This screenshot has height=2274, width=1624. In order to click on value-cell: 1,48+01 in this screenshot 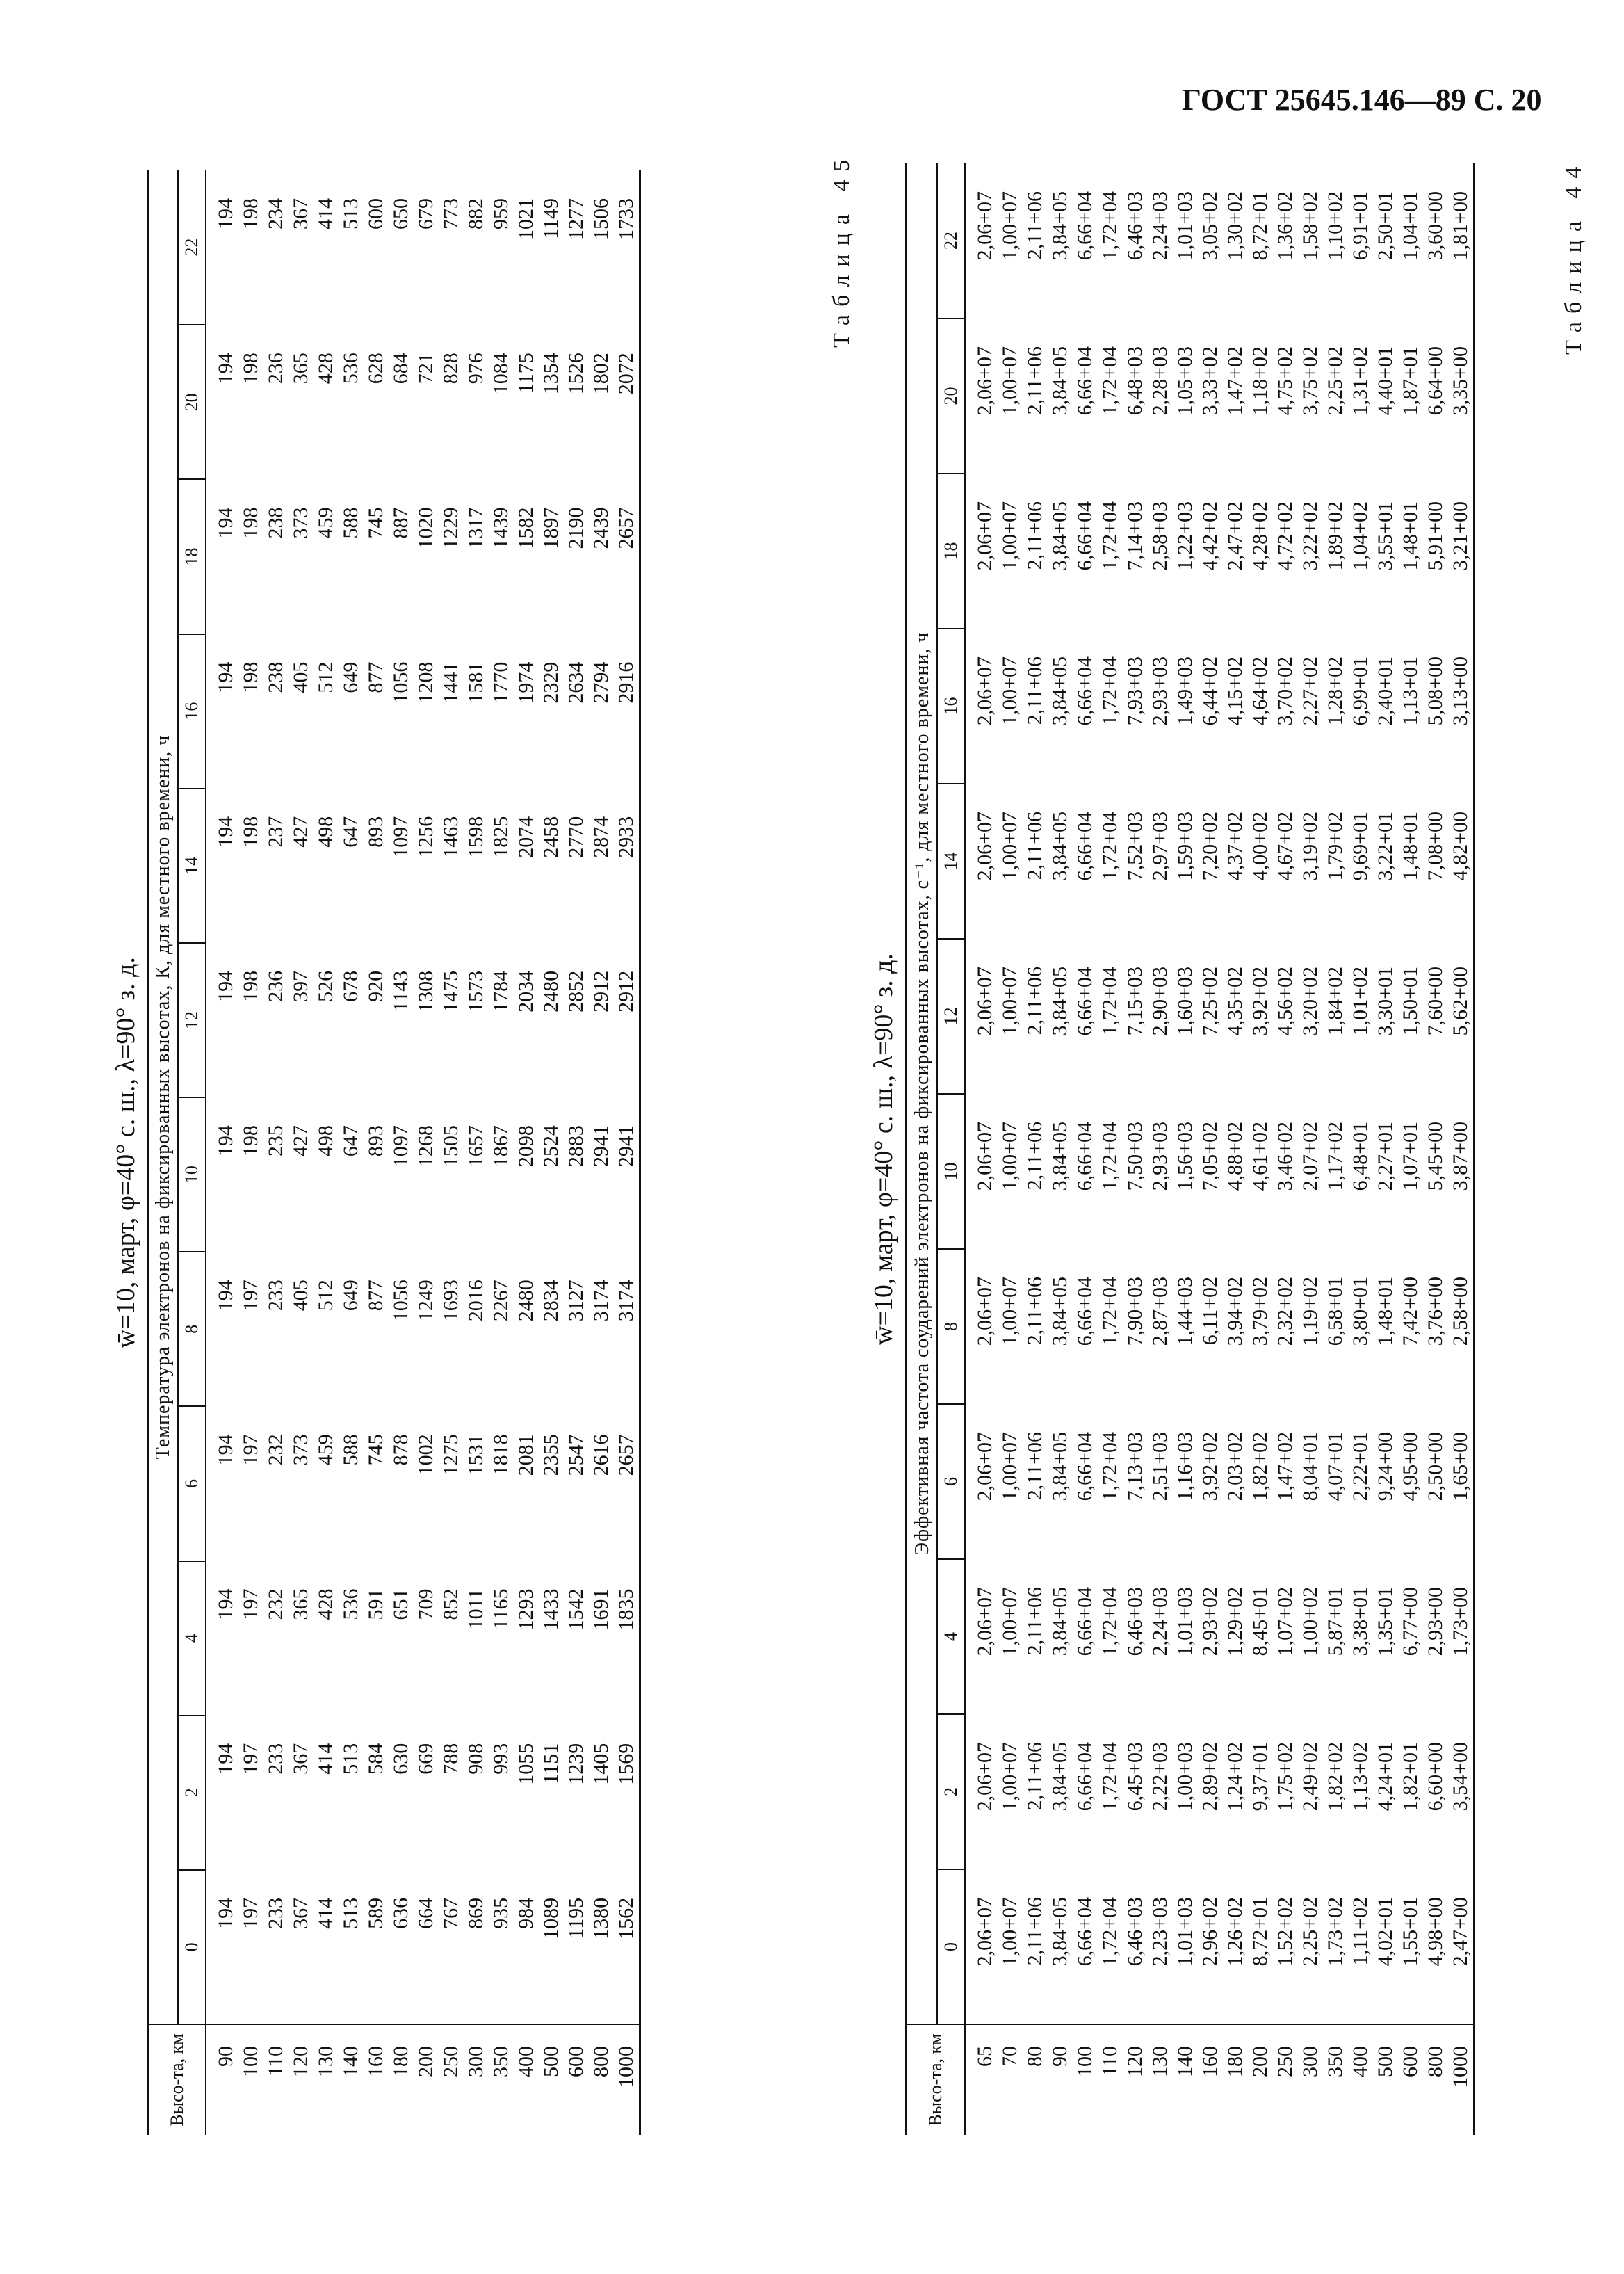, I will do `click(1410, 536)`.